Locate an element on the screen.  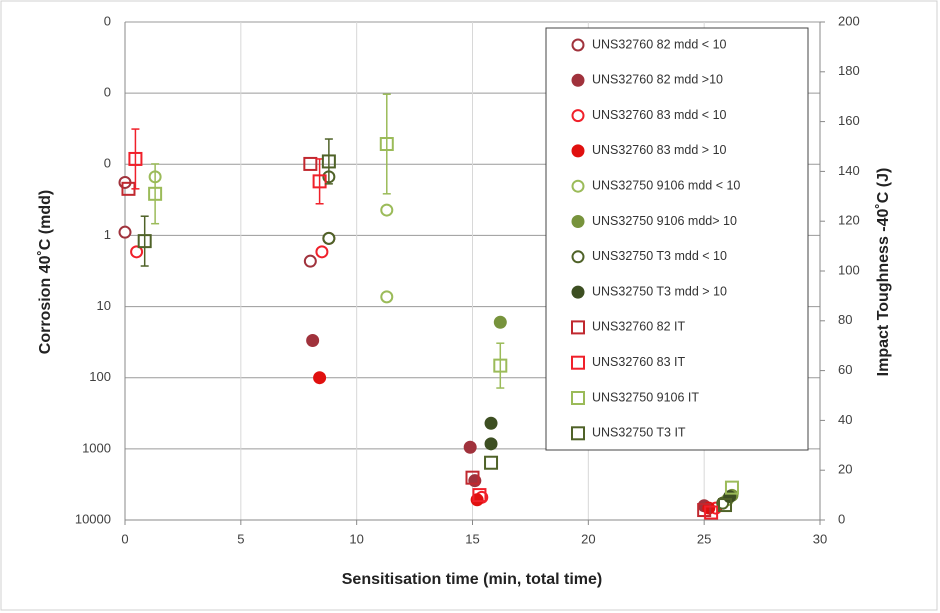
y-tick-label: 100 is located at coordinates (100, 376).